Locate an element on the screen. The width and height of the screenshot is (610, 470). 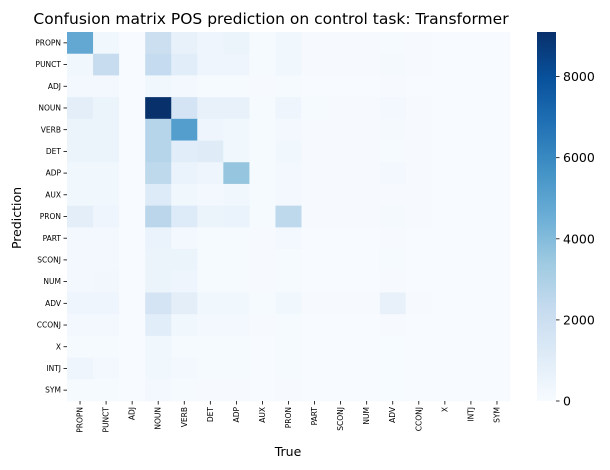
heatmap-cell-sym-sym is located at coordinates (497, 390).